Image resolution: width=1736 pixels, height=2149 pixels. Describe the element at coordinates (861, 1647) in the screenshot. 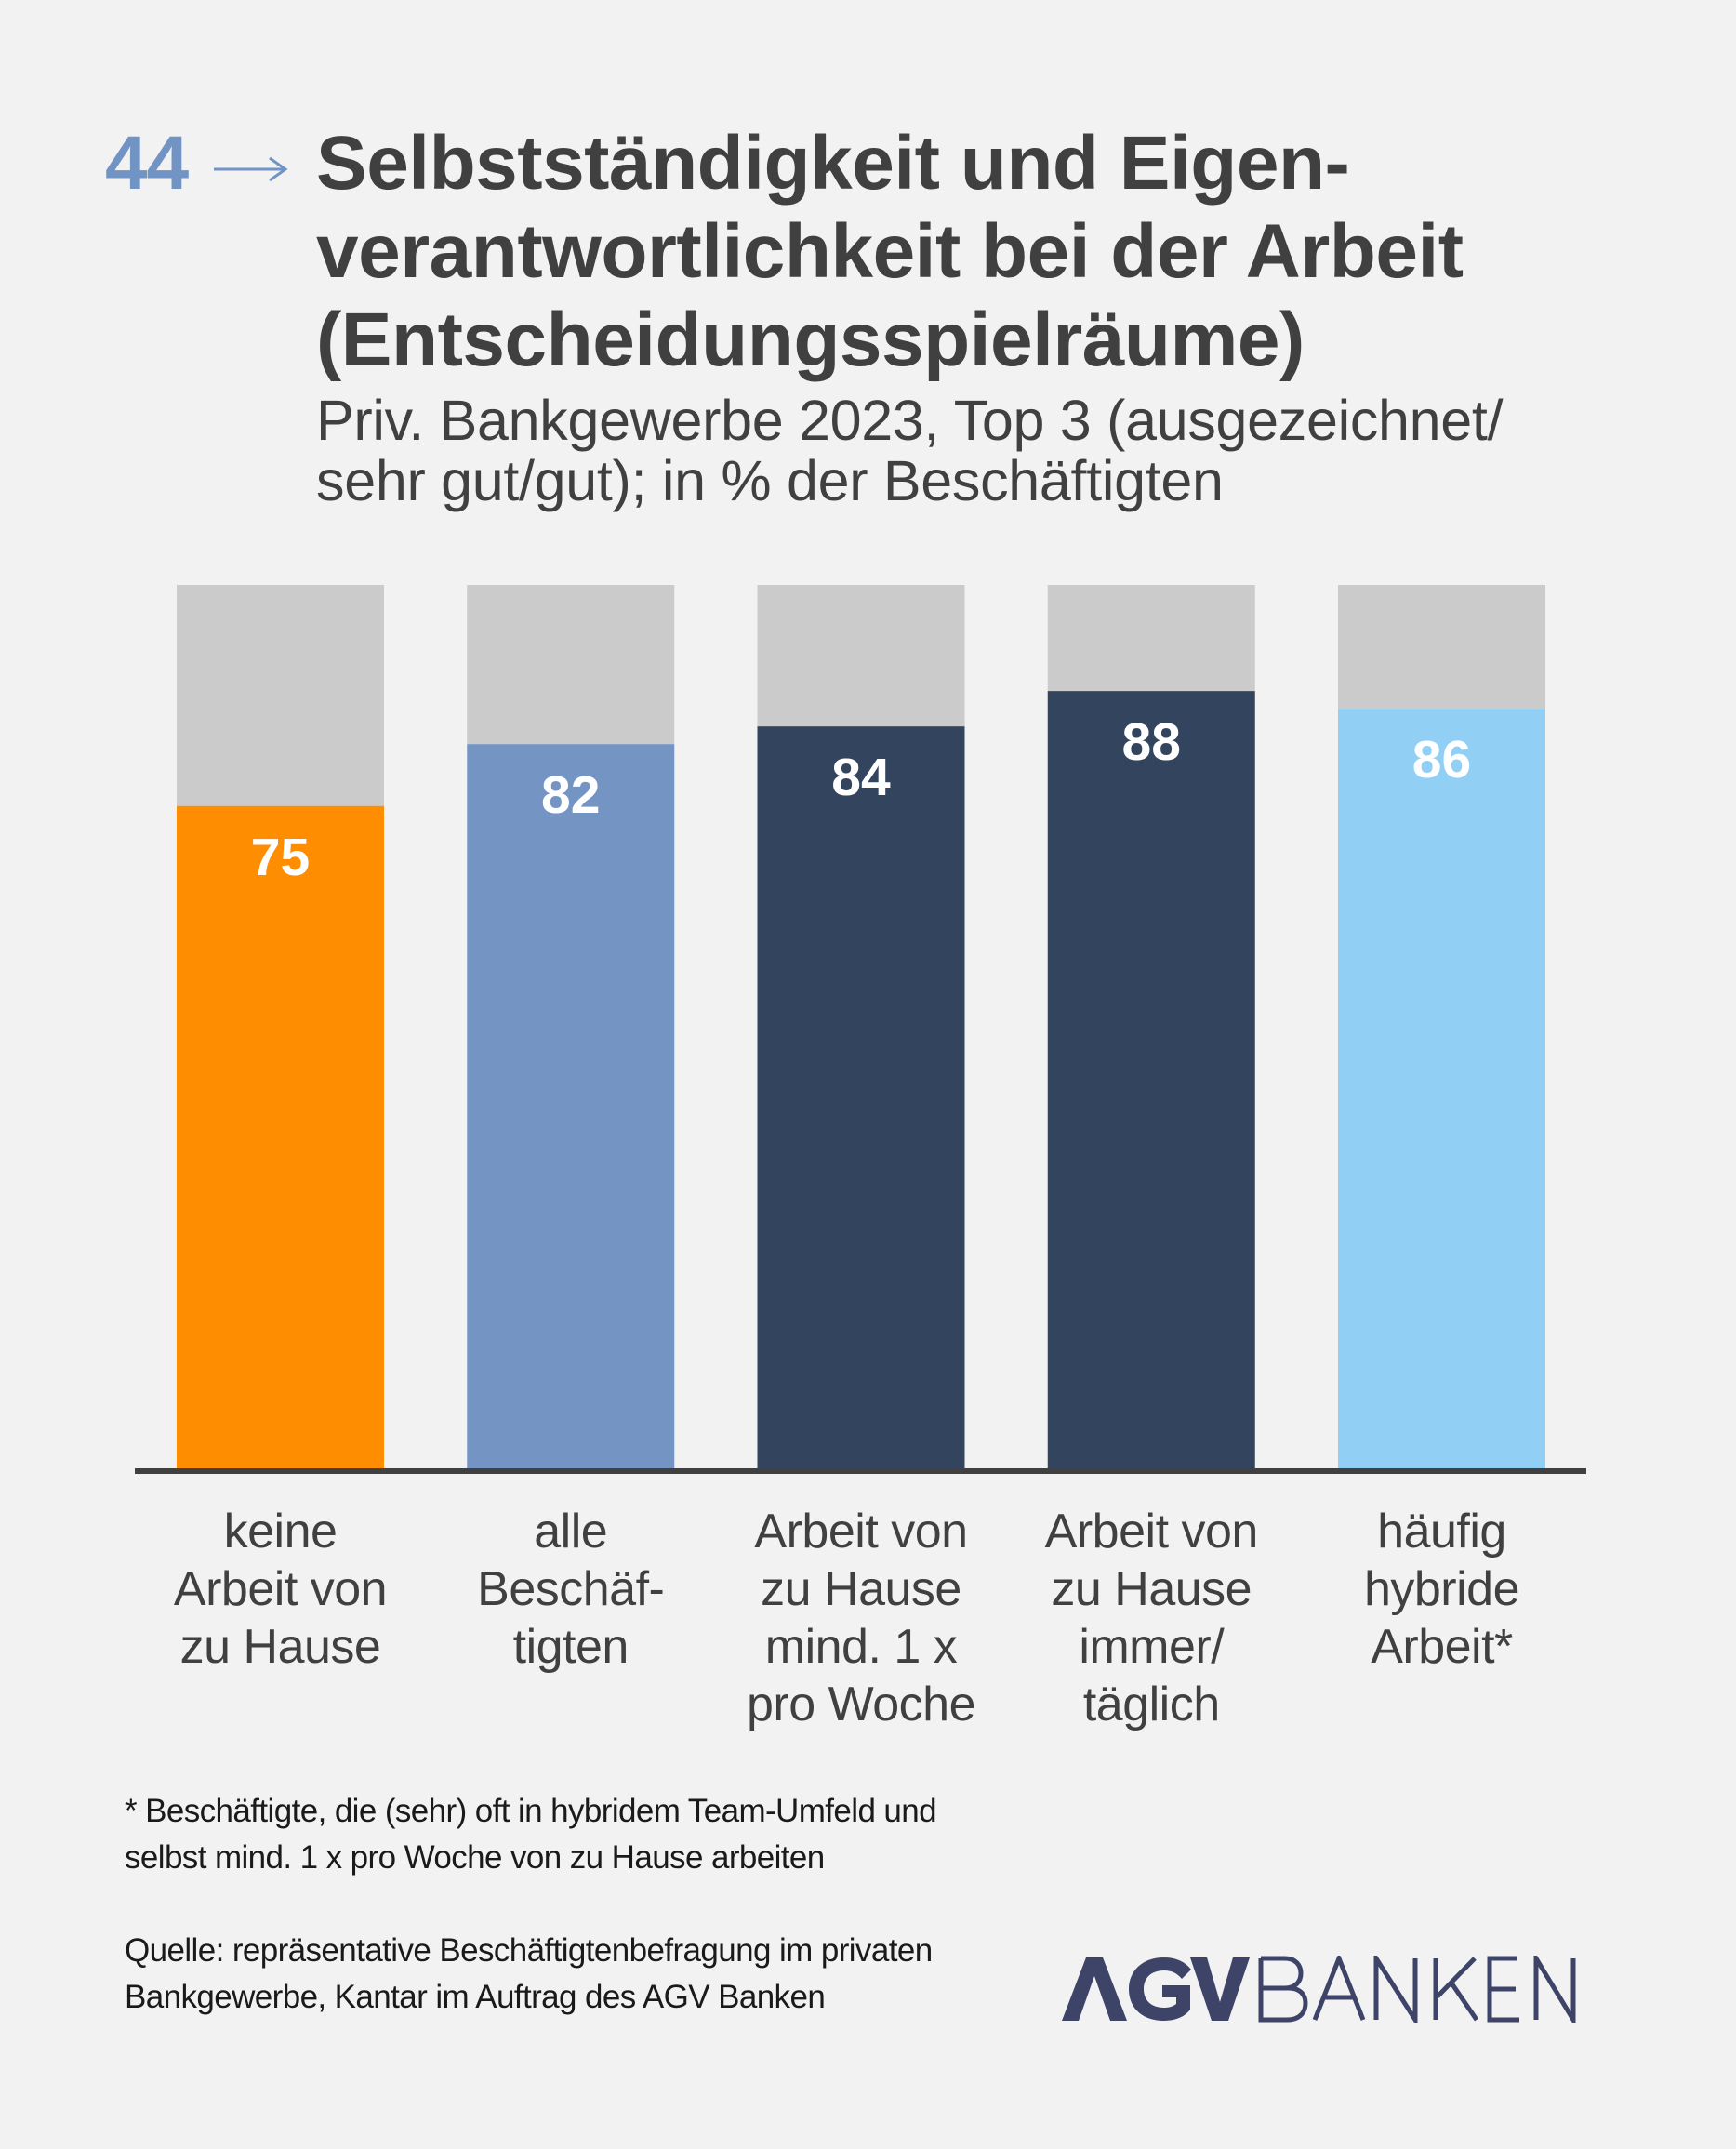

I see `x-tick-label-line: mind. 1 x` at that location.